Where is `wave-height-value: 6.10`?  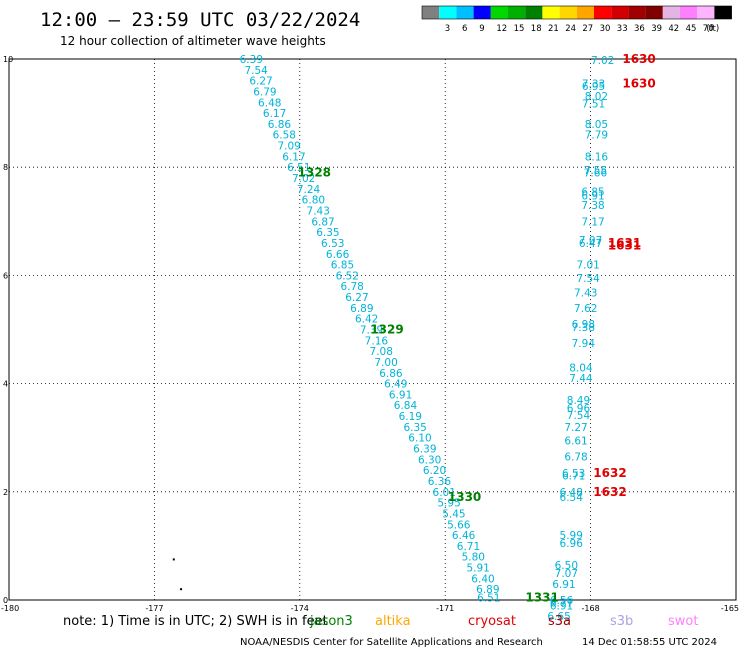
wave-height-value: 6.10 is located at coordinates (419, 439).